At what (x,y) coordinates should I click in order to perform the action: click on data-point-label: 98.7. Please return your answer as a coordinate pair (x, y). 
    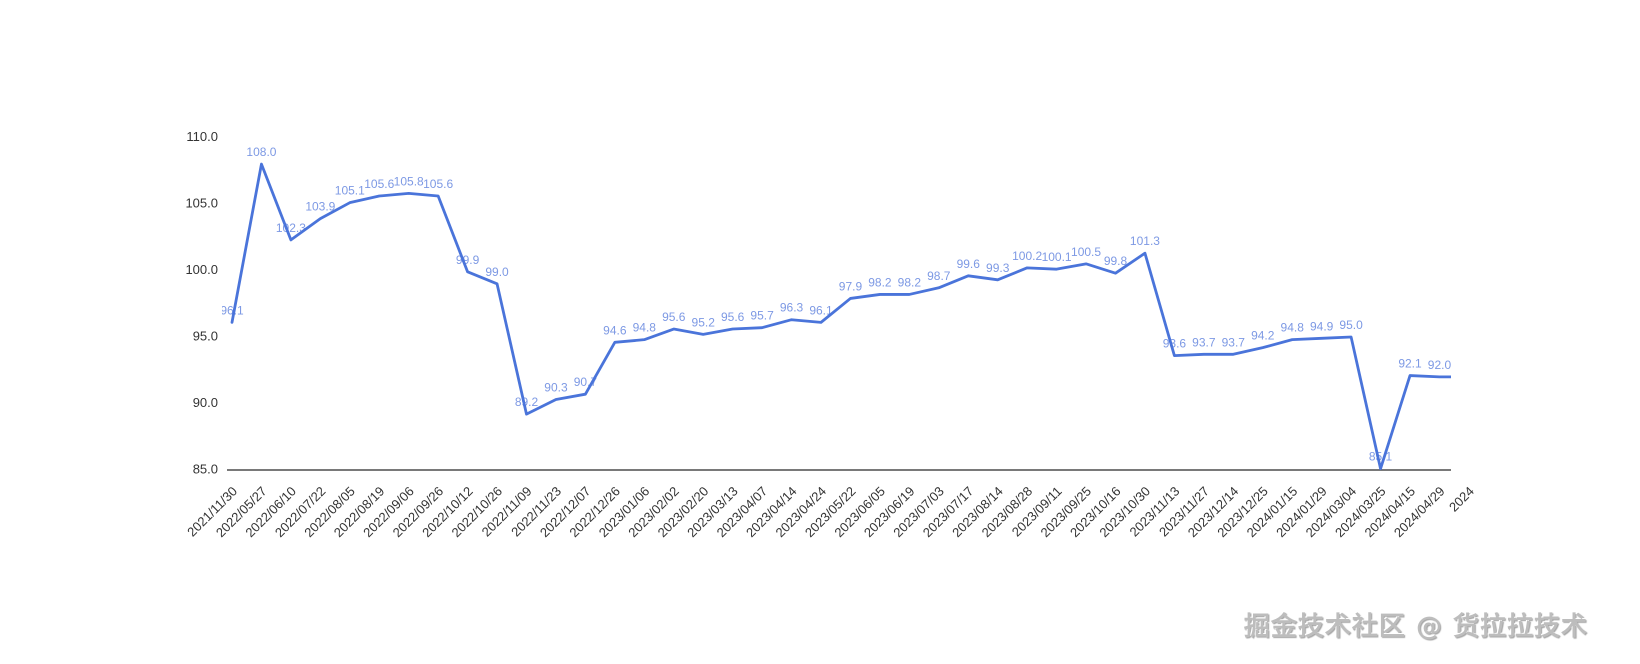
    Looking at the image, I should click on (939, 276).